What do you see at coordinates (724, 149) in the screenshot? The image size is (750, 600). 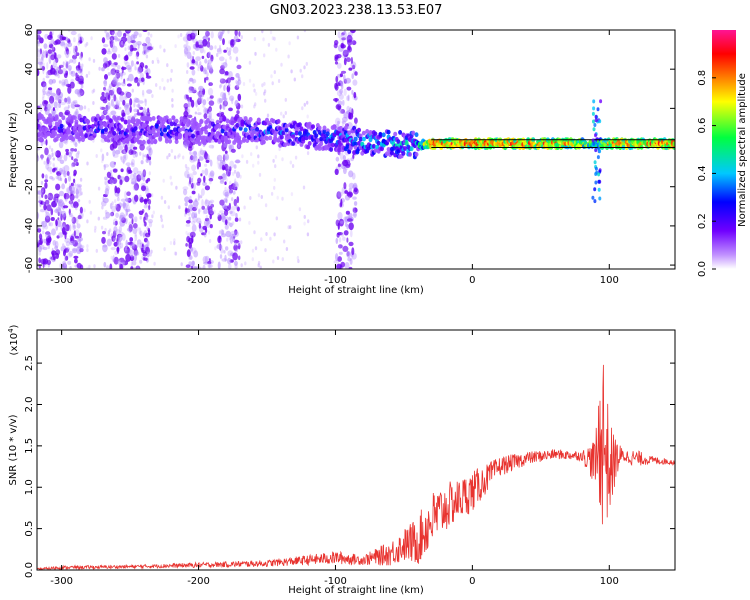 I see `colorbar-gradient` at bounding box center [724, 149].